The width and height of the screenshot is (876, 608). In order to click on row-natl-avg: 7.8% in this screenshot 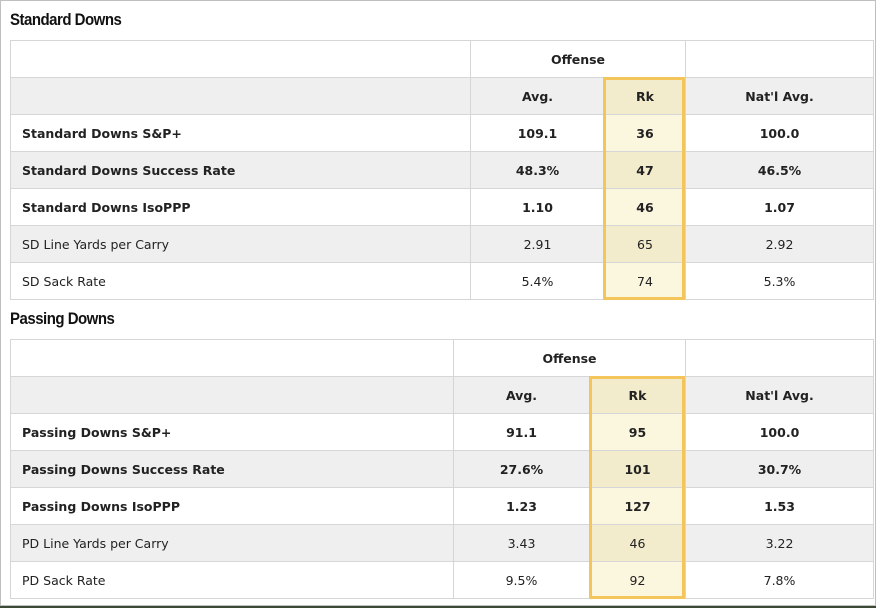, I will do `click(780, 580)`.